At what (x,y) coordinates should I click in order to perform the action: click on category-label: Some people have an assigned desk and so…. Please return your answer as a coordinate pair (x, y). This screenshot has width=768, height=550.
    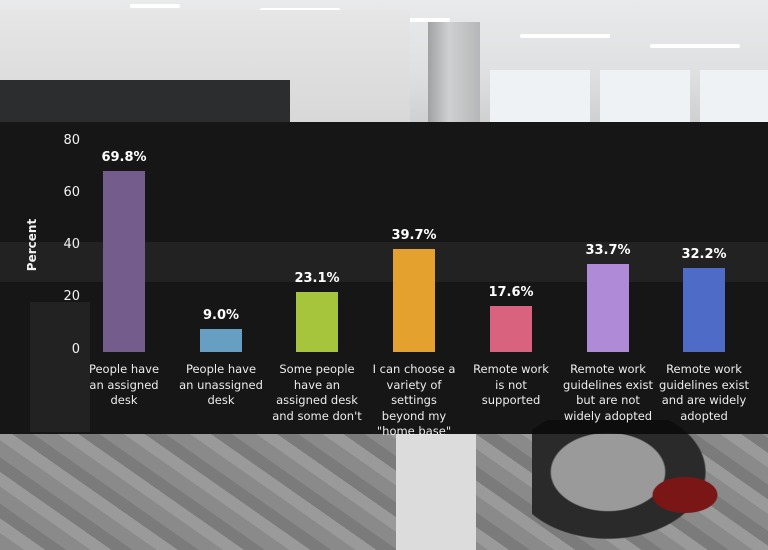
    Looking at the image, I should click on (317, 392).